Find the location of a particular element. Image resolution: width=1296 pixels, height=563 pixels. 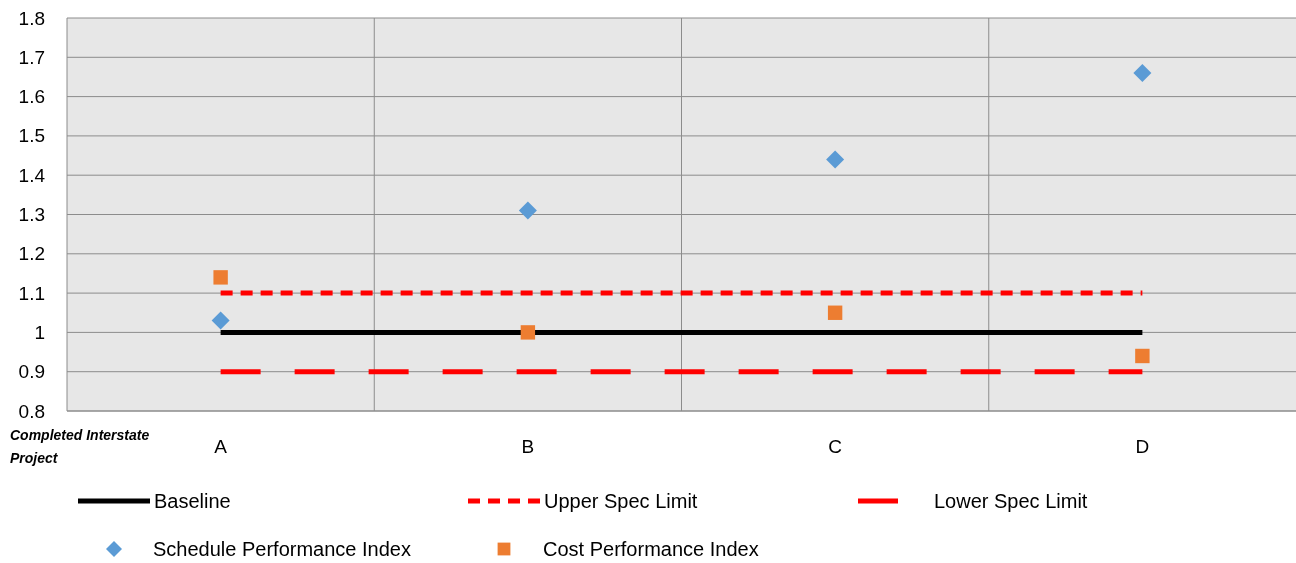

legend-label: Schedule Performance Index is located at coordinates (282, 549).